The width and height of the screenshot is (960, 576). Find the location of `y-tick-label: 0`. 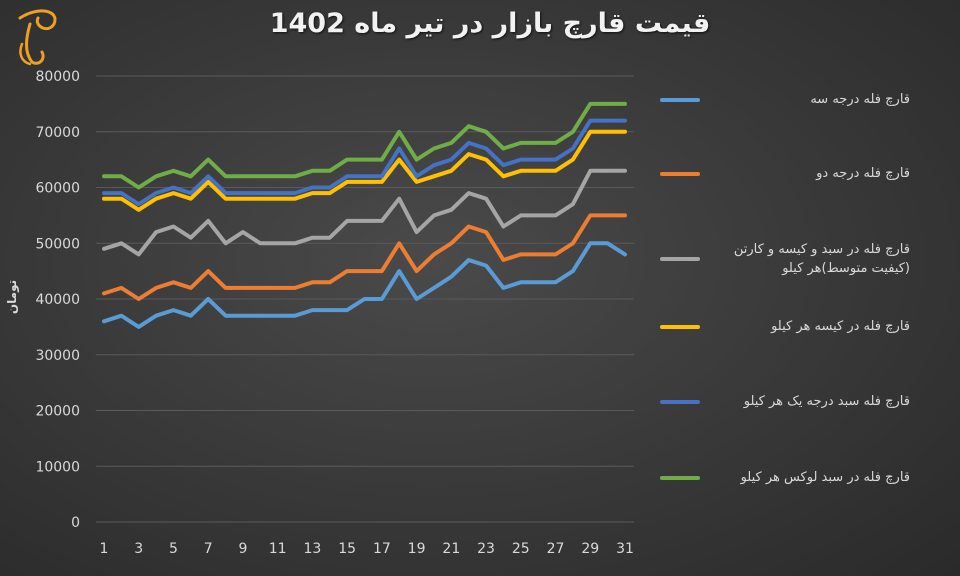

y-tick-label: 0 is located at coordinates (75, 523).